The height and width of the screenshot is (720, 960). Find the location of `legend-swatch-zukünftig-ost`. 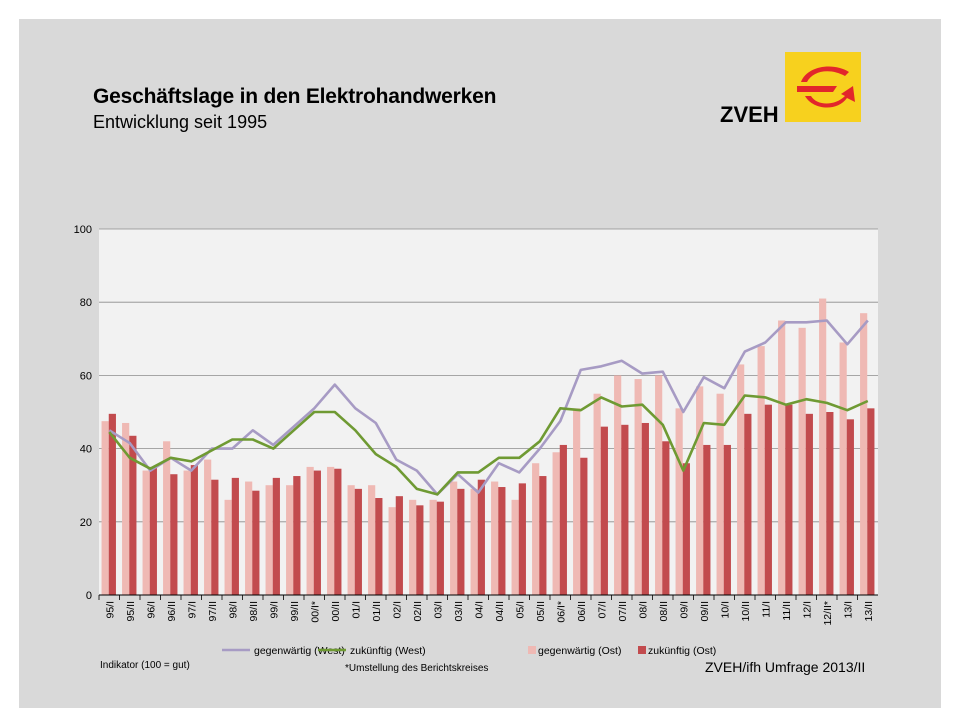

legend-swatch-zukünftig-ost is located at coordinates (642, 650).